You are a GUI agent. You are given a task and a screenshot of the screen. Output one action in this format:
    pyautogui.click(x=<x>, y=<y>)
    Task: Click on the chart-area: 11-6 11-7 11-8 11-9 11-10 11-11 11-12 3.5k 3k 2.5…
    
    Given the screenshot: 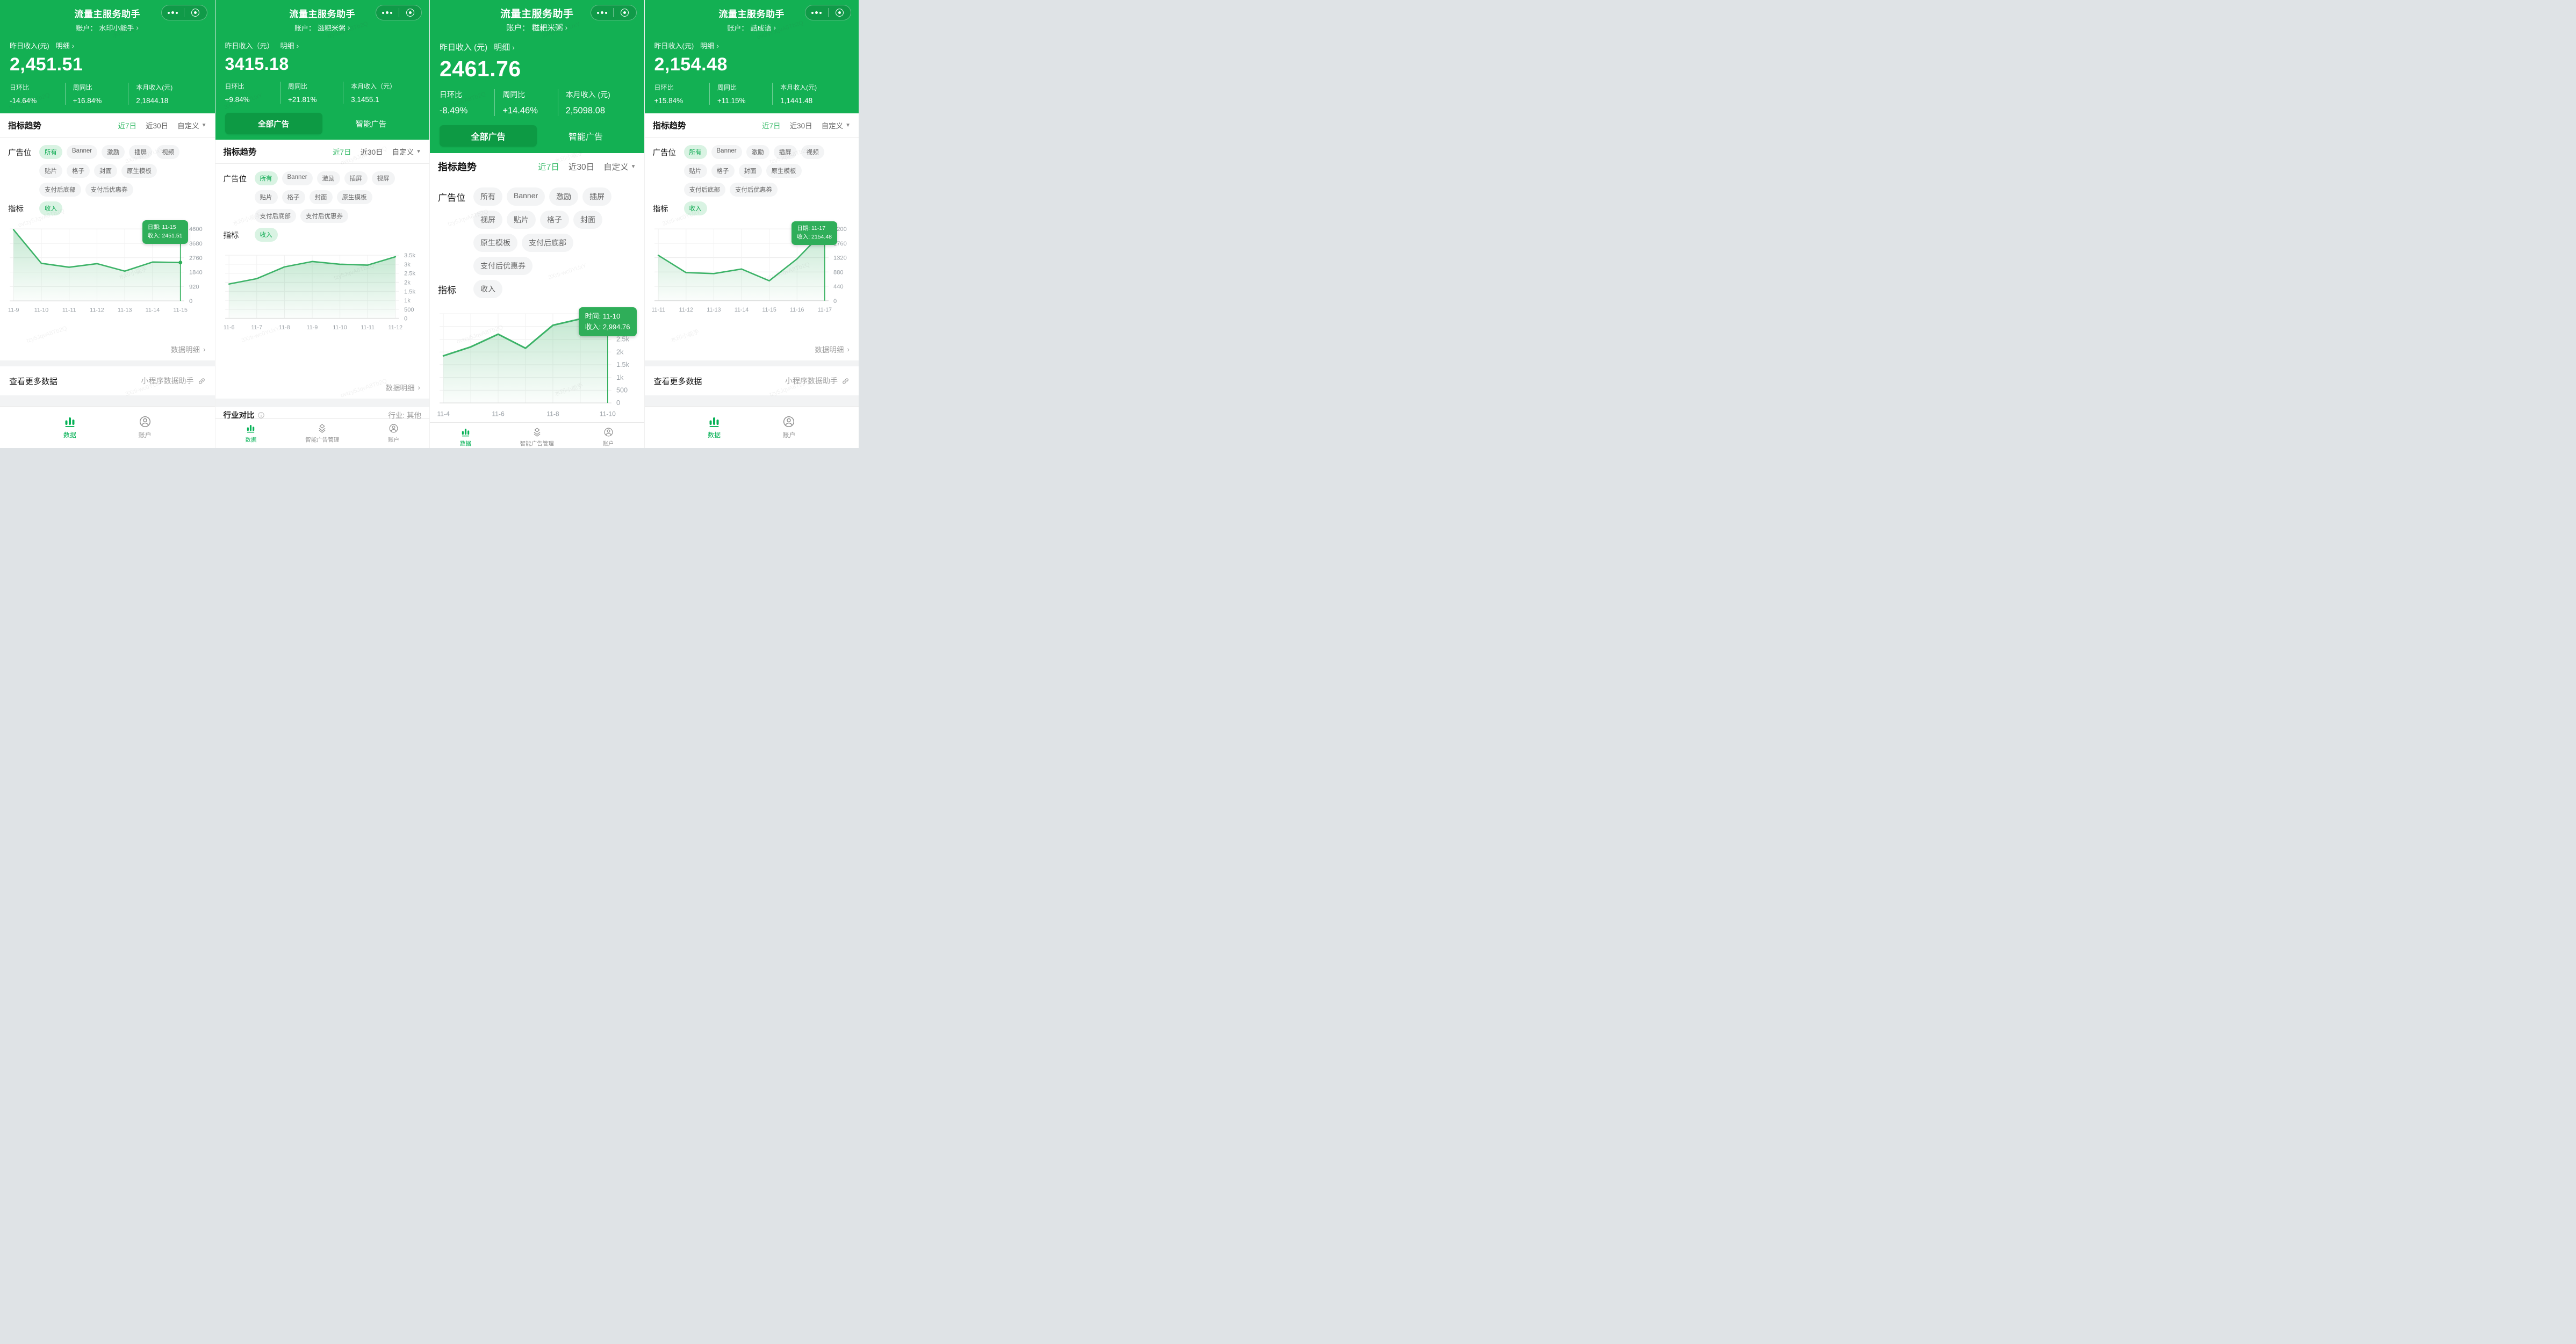 What is the action you would take?
    pyautogui.click(x=323, y=292)
    